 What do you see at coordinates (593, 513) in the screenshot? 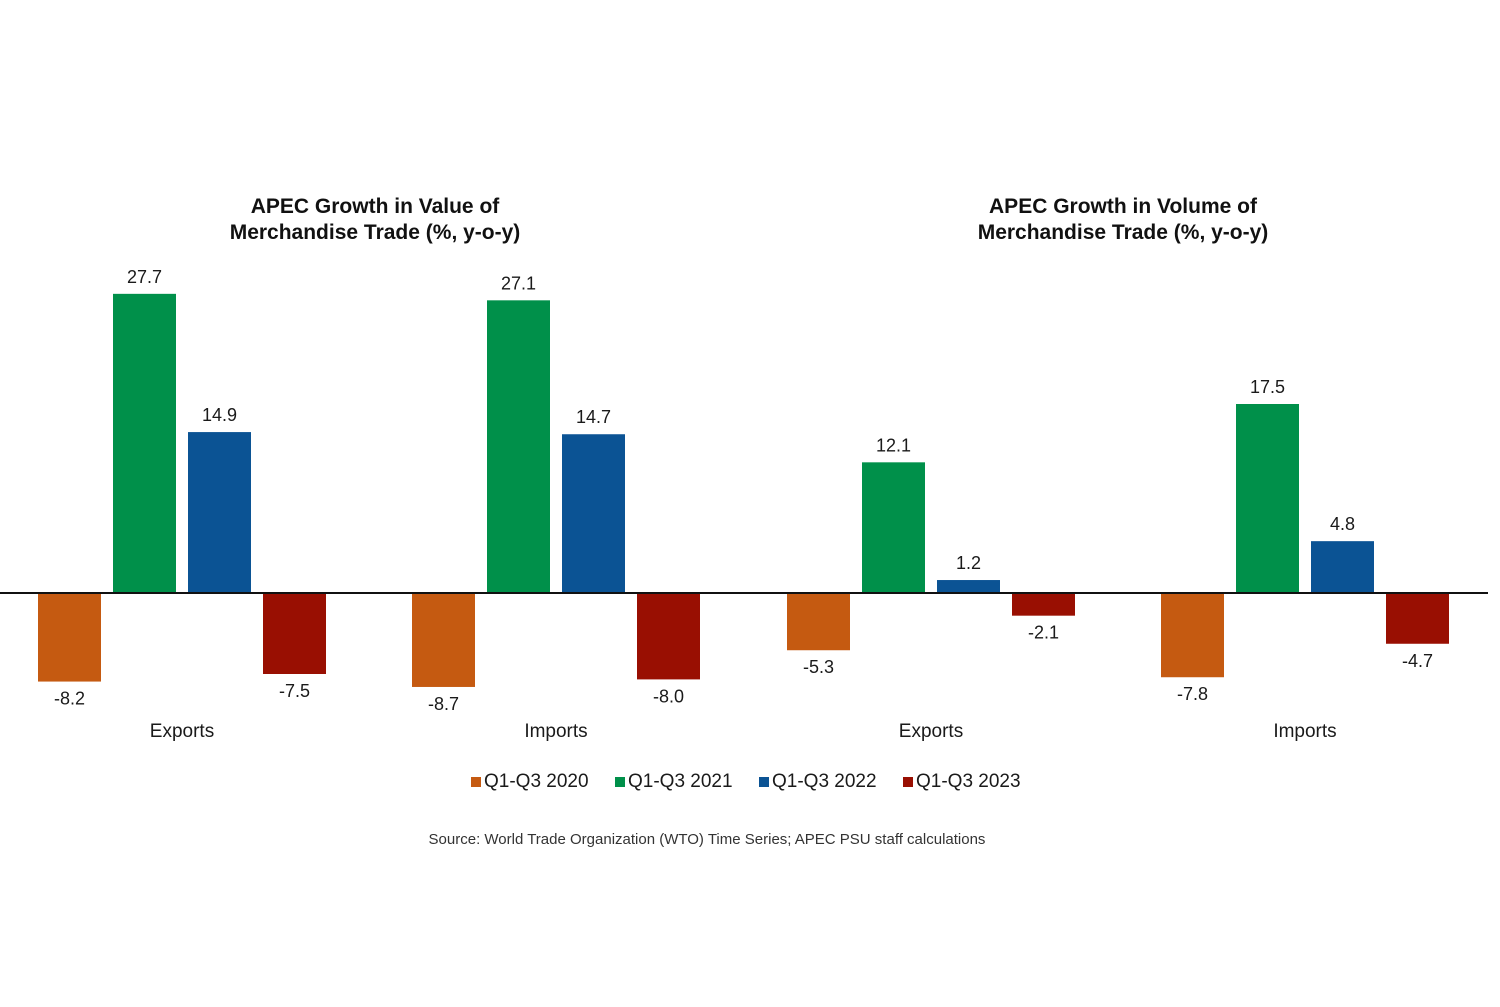
I see `bar-panel-1-imports-q1-q3-2022` at bounding box center [593, 513].